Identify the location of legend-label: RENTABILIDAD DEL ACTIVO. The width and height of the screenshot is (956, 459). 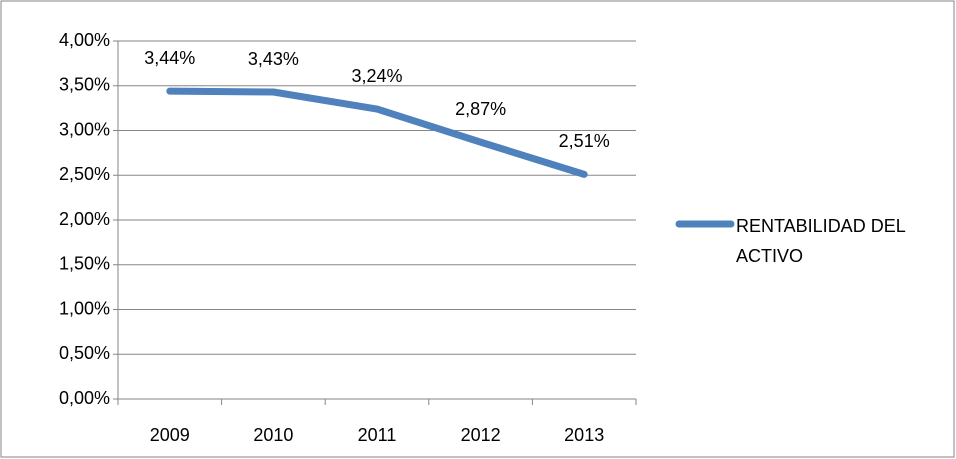
(821, 241).